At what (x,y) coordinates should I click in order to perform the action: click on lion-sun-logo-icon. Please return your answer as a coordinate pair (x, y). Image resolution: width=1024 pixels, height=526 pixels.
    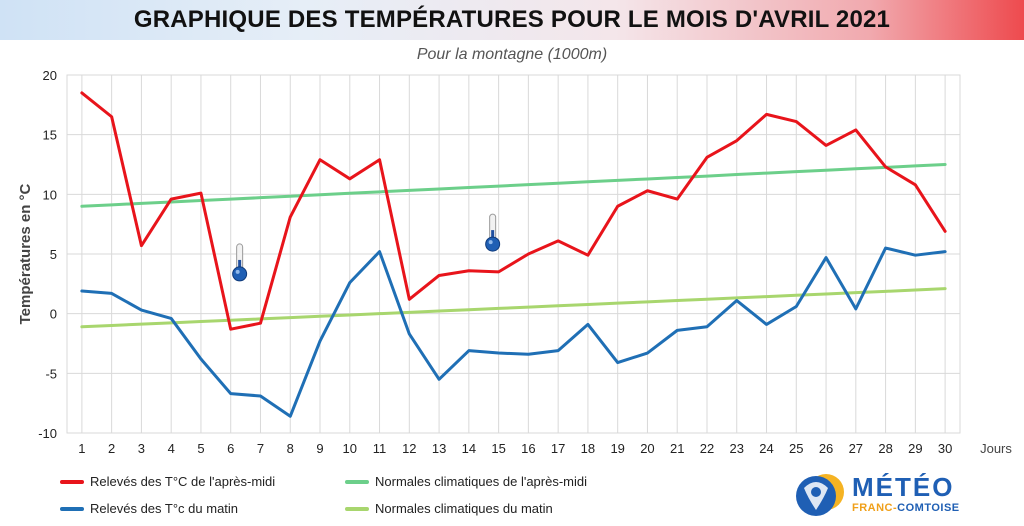
    Looking at the image, I should click on (820, 495).